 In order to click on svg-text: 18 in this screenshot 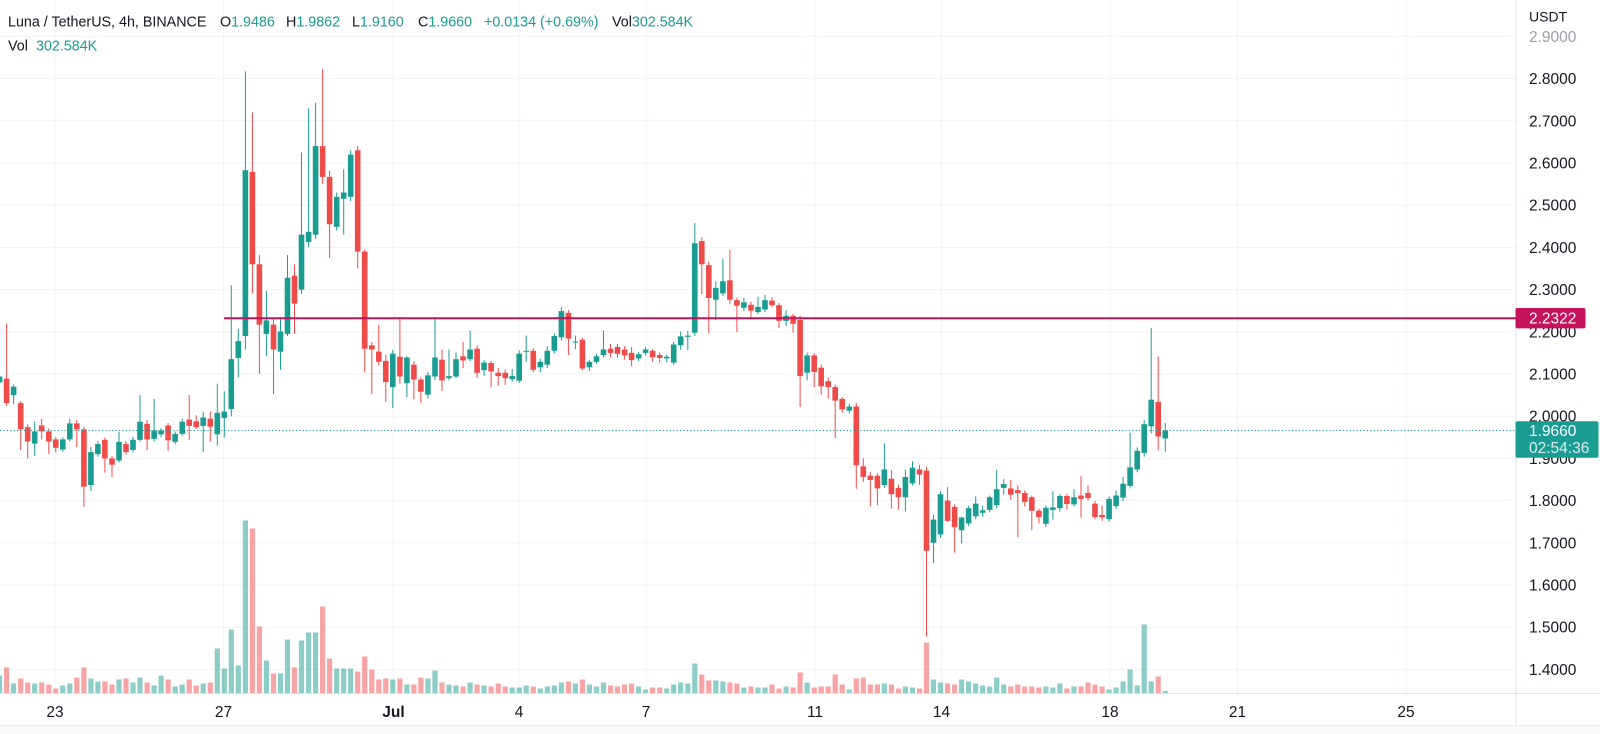, I will do `click(1109, 712)`.